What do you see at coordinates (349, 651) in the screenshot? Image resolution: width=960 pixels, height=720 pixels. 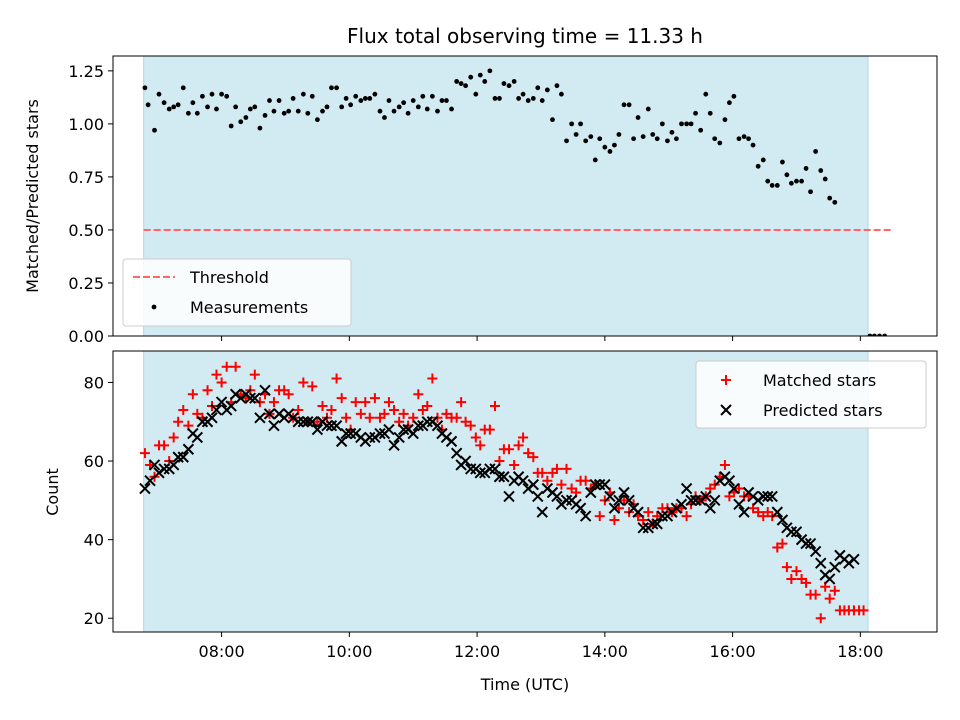 I see `x-tick-label: 10:00` at bounding box center [349, 651].